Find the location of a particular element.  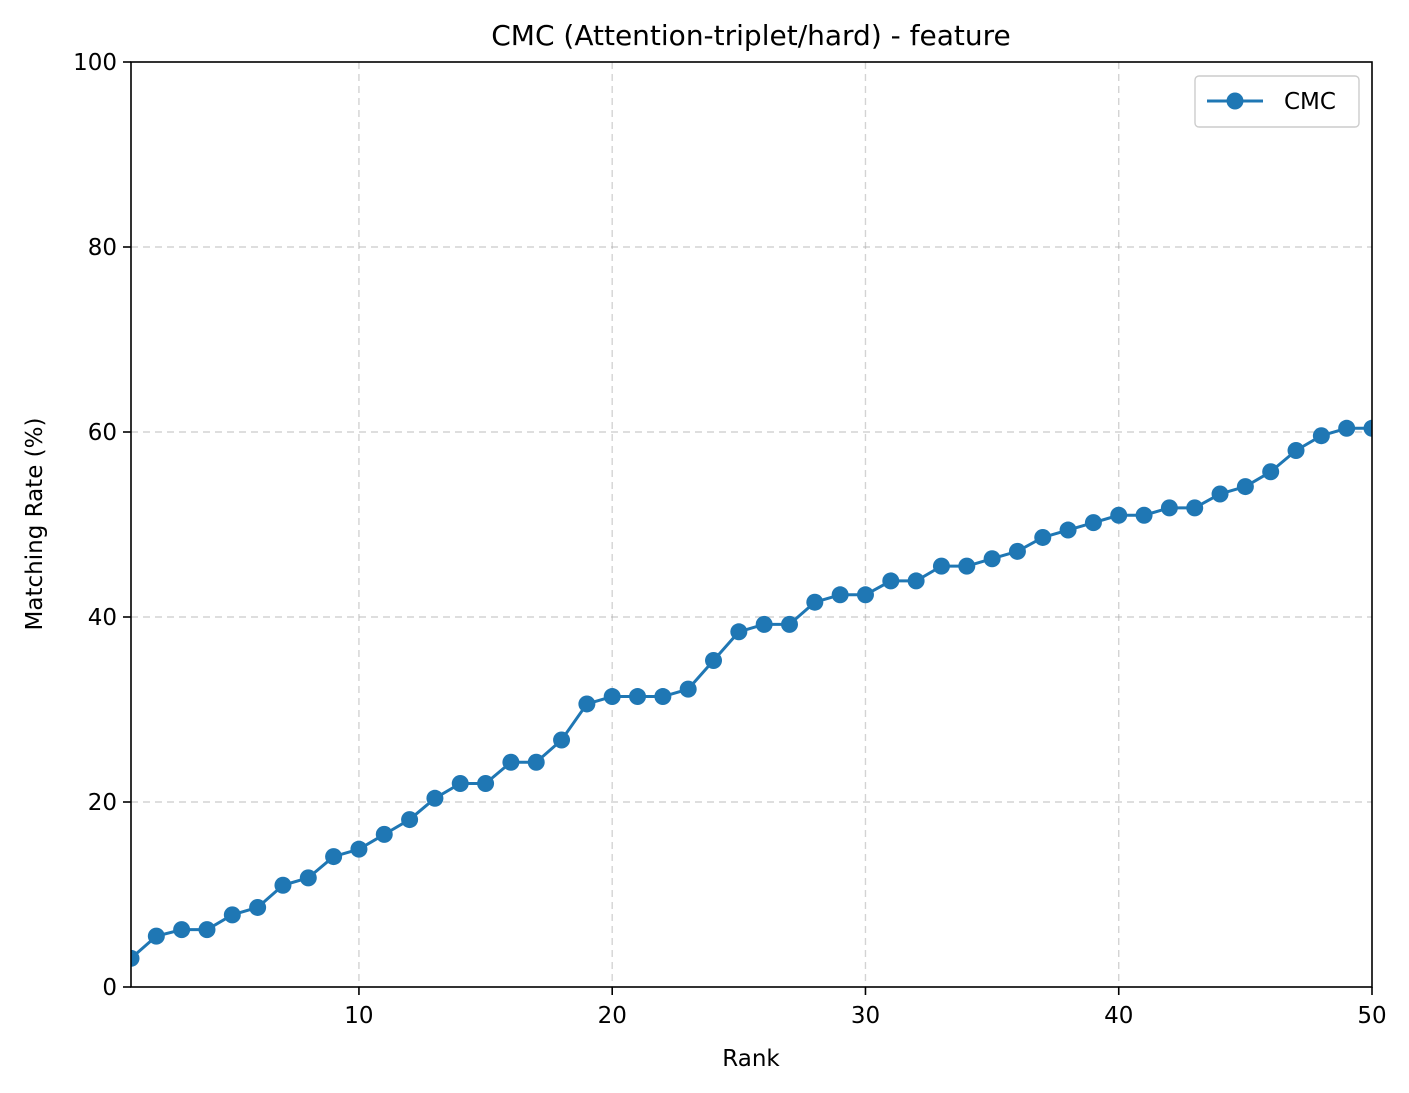

y-axis-label: Matching Rate (%) is located at coordinates (35, 524).